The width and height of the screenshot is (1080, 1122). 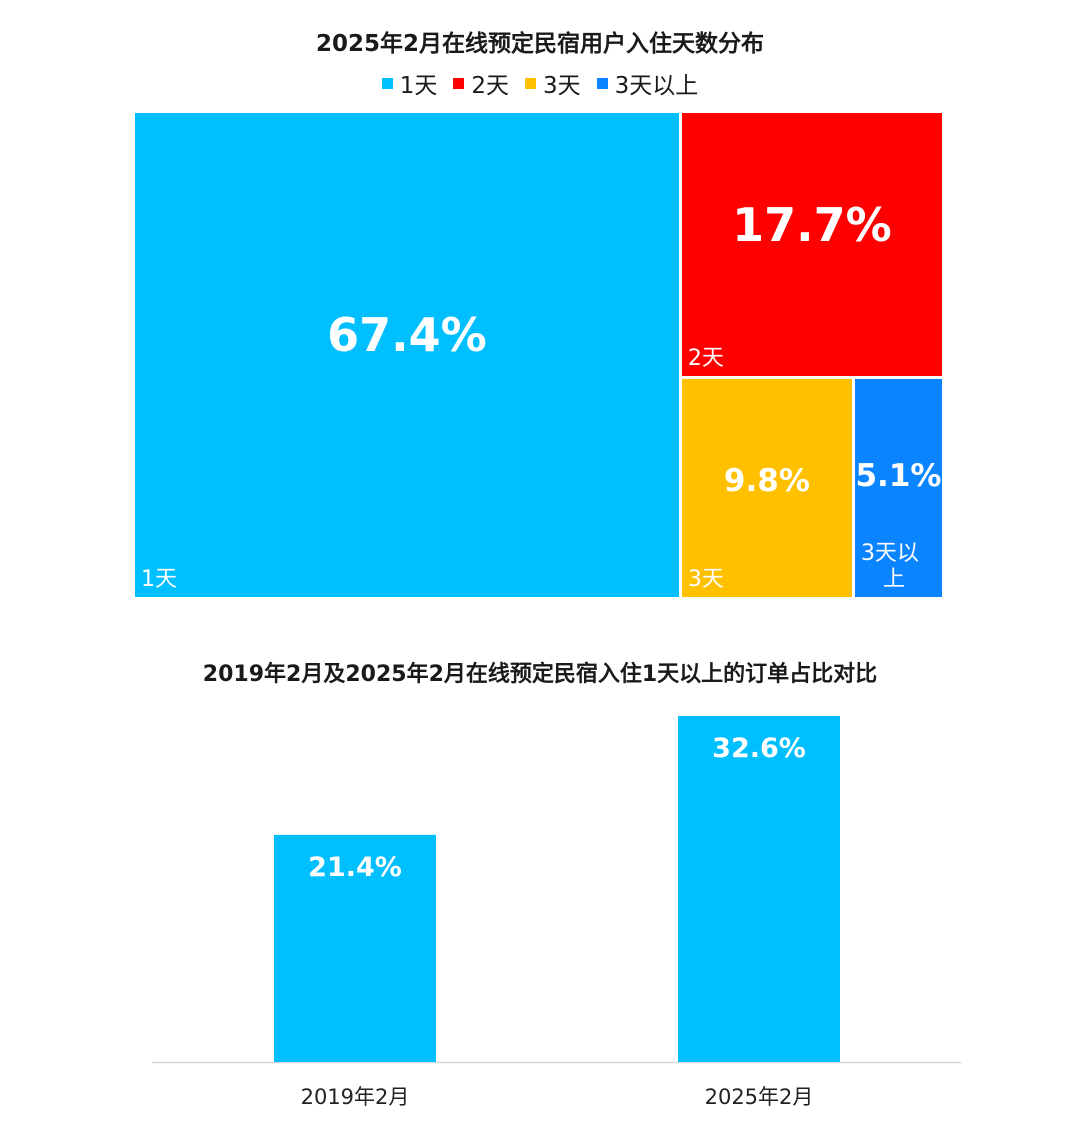 What do you see at coordinates (387, 83) in the screenshot?
I see `legend-swatch-1day` at bounding box center [387, 83].